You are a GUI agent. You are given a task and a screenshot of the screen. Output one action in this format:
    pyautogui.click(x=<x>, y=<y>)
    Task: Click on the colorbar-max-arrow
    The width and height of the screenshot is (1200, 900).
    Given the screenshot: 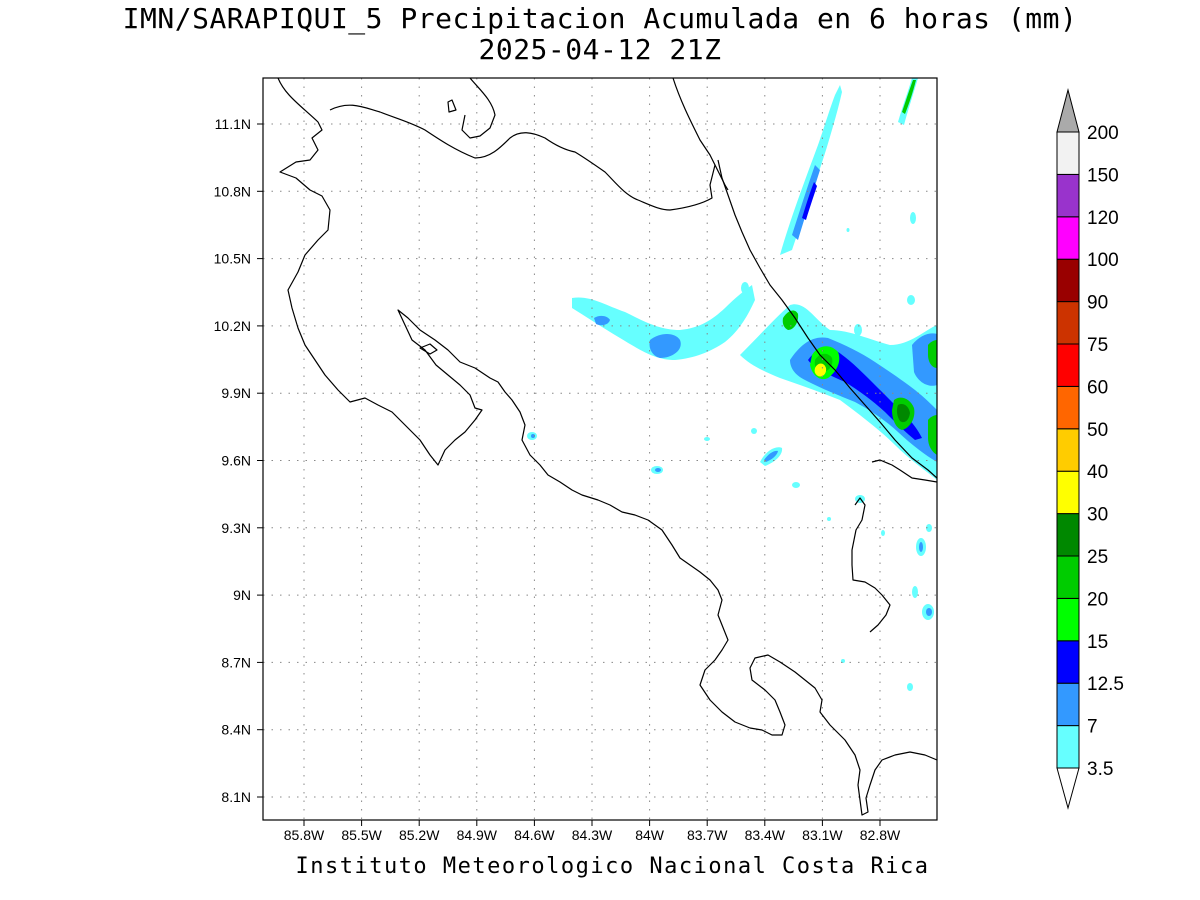 What is the action you would take?
    pyautogui.click(x=1068, y=110)
    